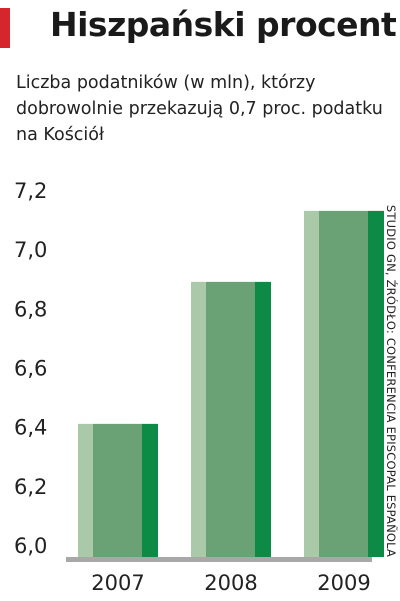 The height and width of the screenshot is (601, 400). I want to click on y-tick-label: 6,6, so click(30, 369).